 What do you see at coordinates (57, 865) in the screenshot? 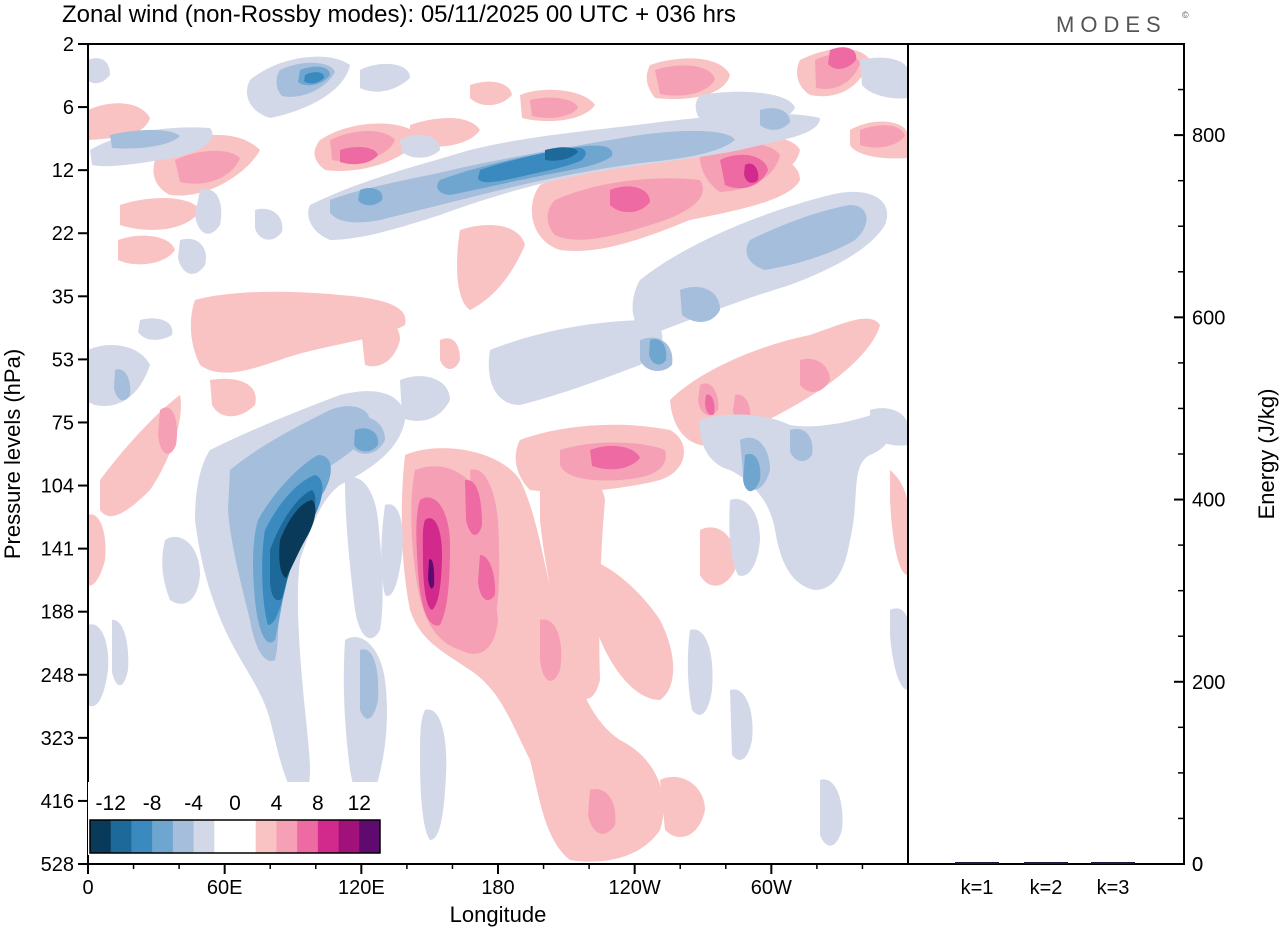
I see `y-tick-label: 528` at bounding box center [57, 865].